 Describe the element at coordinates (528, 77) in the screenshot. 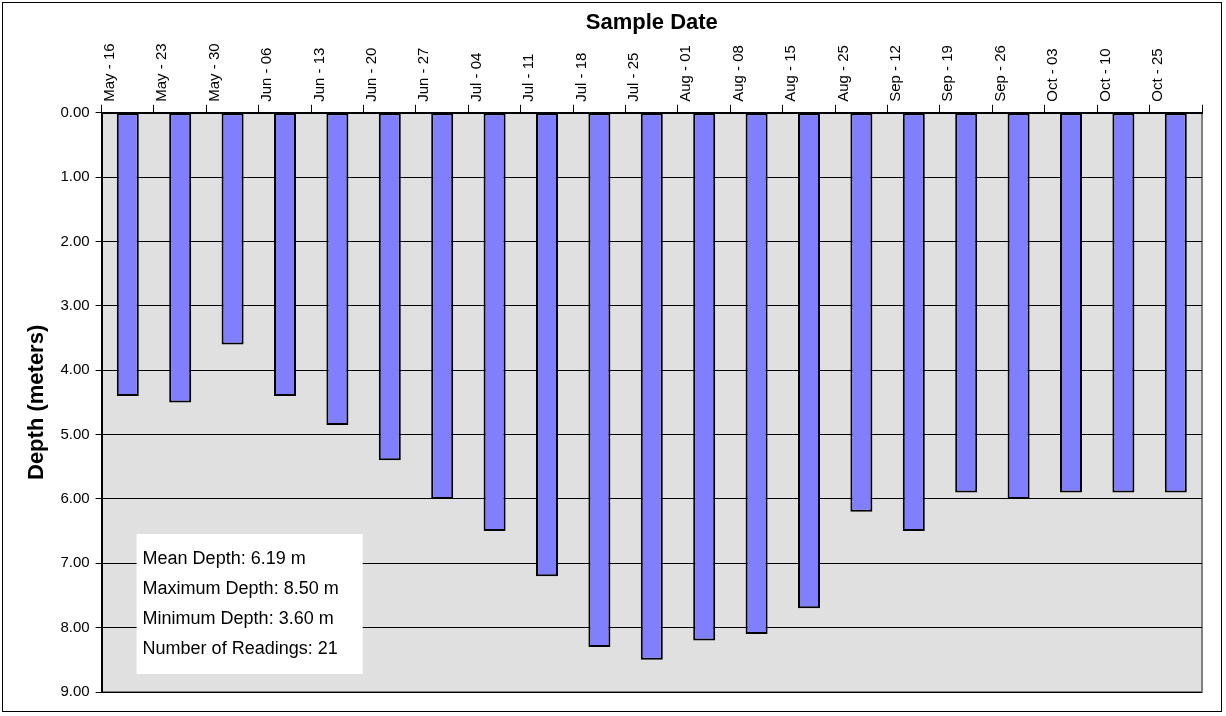

I see `x-tick-label: Jul - 11` at that location.